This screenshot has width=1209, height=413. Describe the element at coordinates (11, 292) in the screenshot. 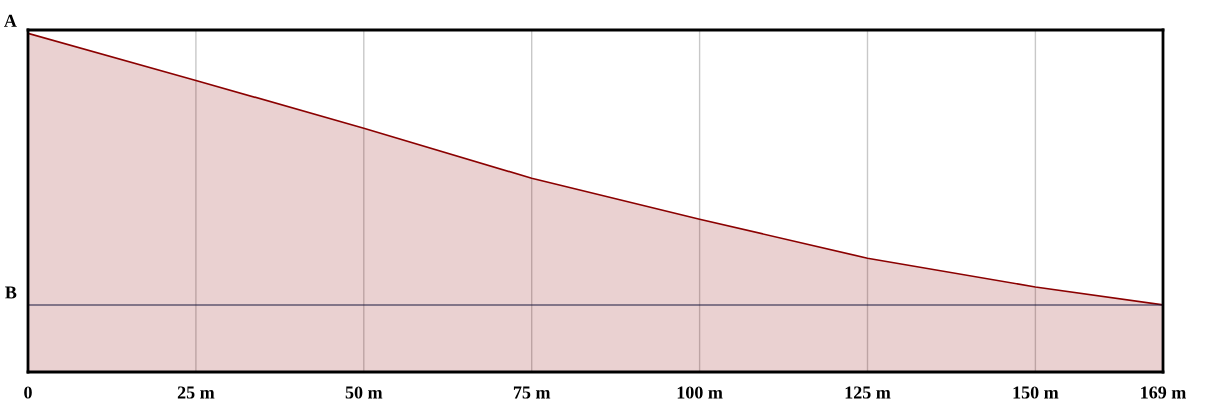

I see `ref-line-label: B` at that location.